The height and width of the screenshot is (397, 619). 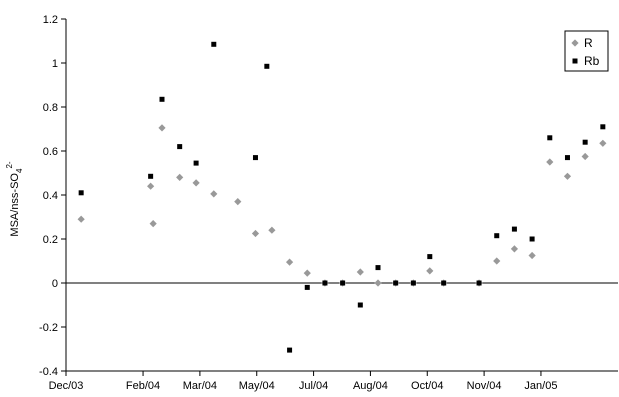 What do you see at coordinates (66, 386) in the screenshot?
I see `x-tick-label: Dec/03` at bounding box center [66, 386].